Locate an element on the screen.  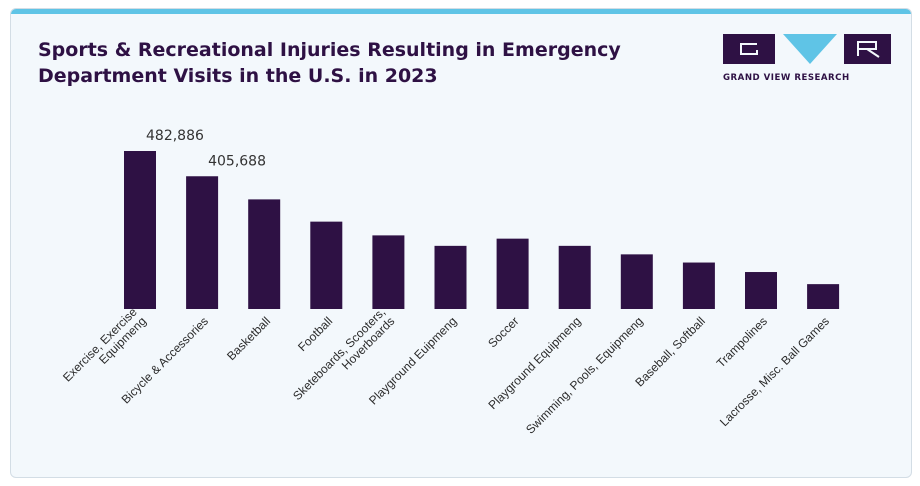
accent-bar is located at coordinates (461, 11).